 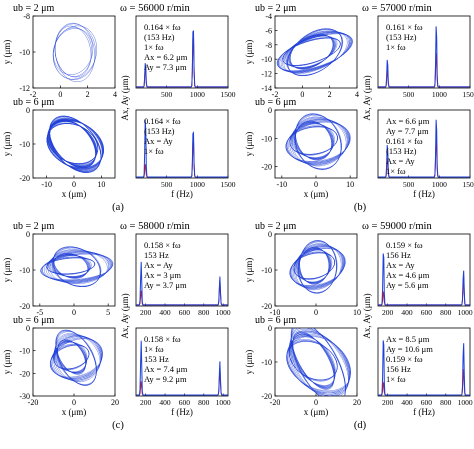 I want to click on panel-label: (c), so click(x=118, y=425).